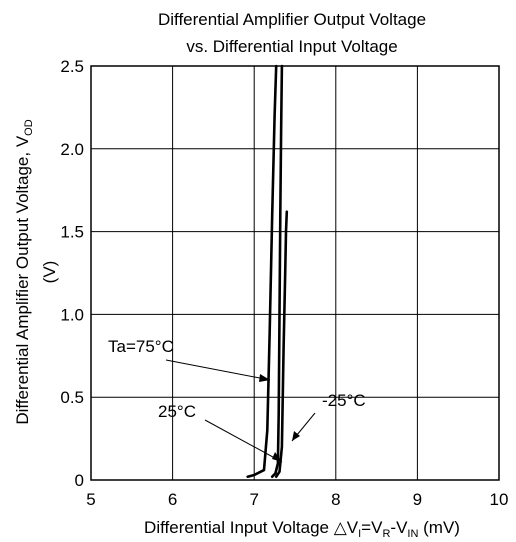 The image size is (516, 542). What do you see at coordinates (499, 499) in the screenshot?
I see `x-tick-label: 10` at bounding box center [499, 499].